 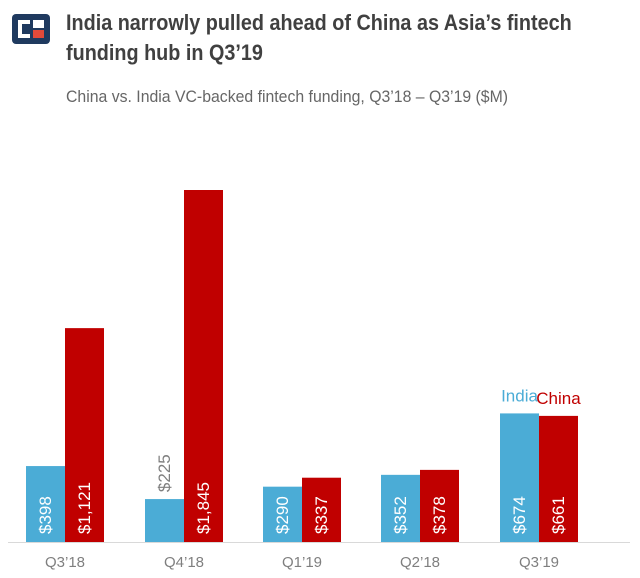 I want to click on legend-china: China, so click(x=558, y=398).